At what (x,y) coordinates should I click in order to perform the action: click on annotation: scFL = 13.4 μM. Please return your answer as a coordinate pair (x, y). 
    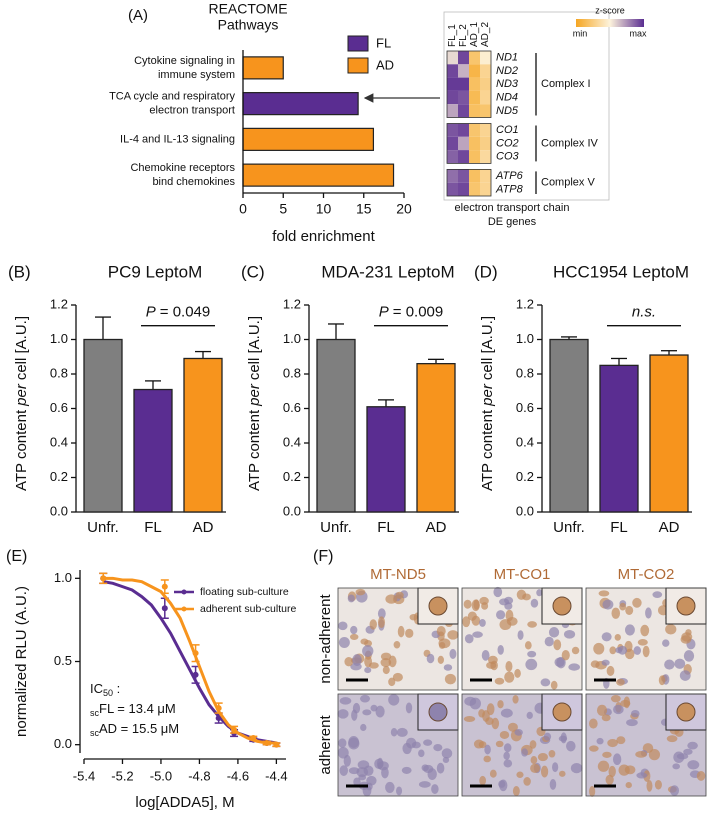
    Looking at the image, I should click on (133, 709).